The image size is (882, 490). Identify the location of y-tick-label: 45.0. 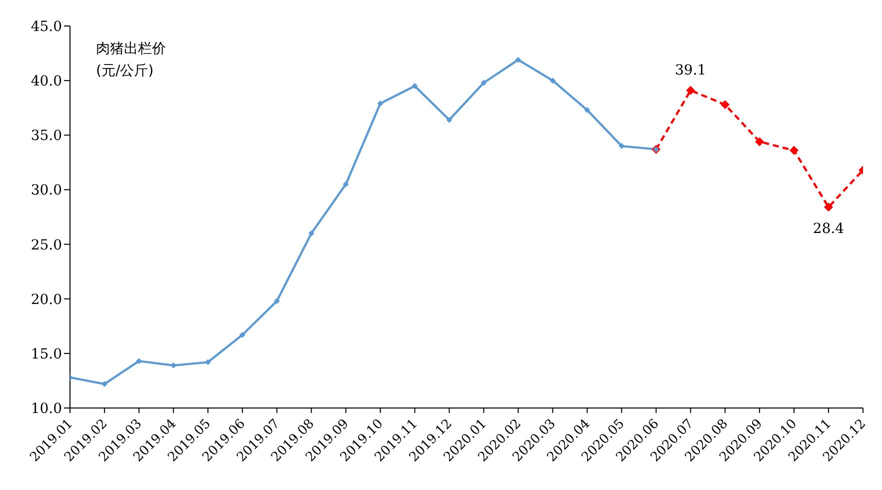
(46, 26).